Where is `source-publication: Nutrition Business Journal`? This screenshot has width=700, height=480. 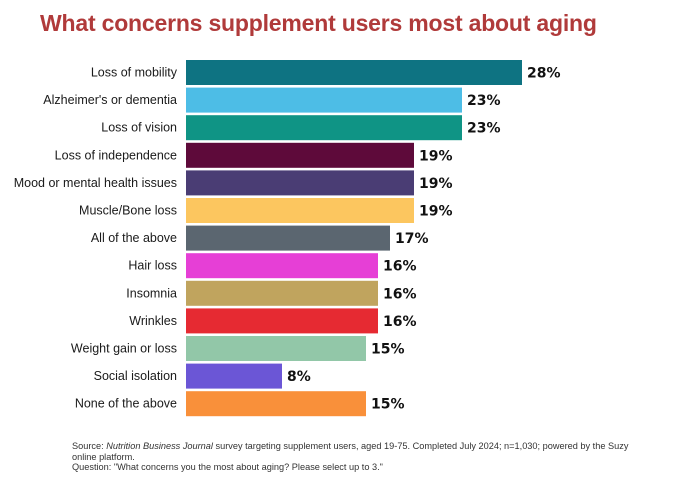
source-publication: Nutrition Business Journal is located at coordinates (159, 446).